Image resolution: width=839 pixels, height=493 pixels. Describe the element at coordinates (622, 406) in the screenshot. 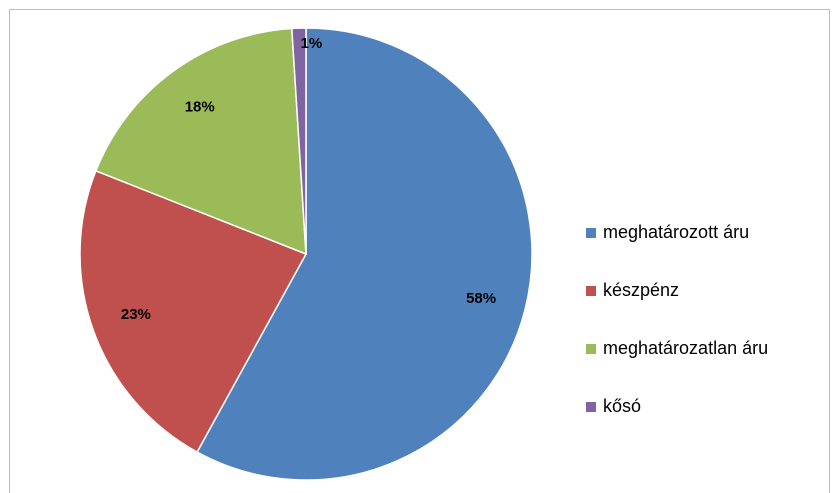

I see `legend-label: kősó` at that location.